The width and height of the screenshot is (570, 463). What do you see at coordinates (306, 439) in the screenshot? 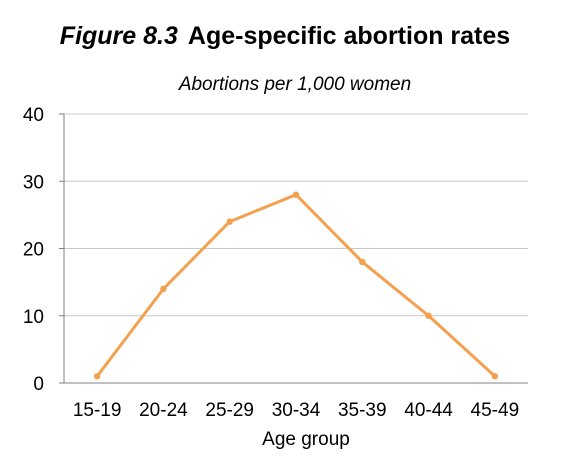
I see `x-axis-title: Age group` at bounding box center [306, 439].